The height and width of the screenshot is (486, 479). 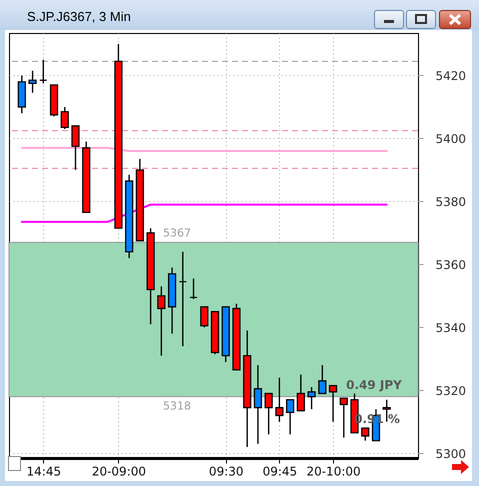 I want to click on x-tick-label: 09:45, so click(x=280, y=471).